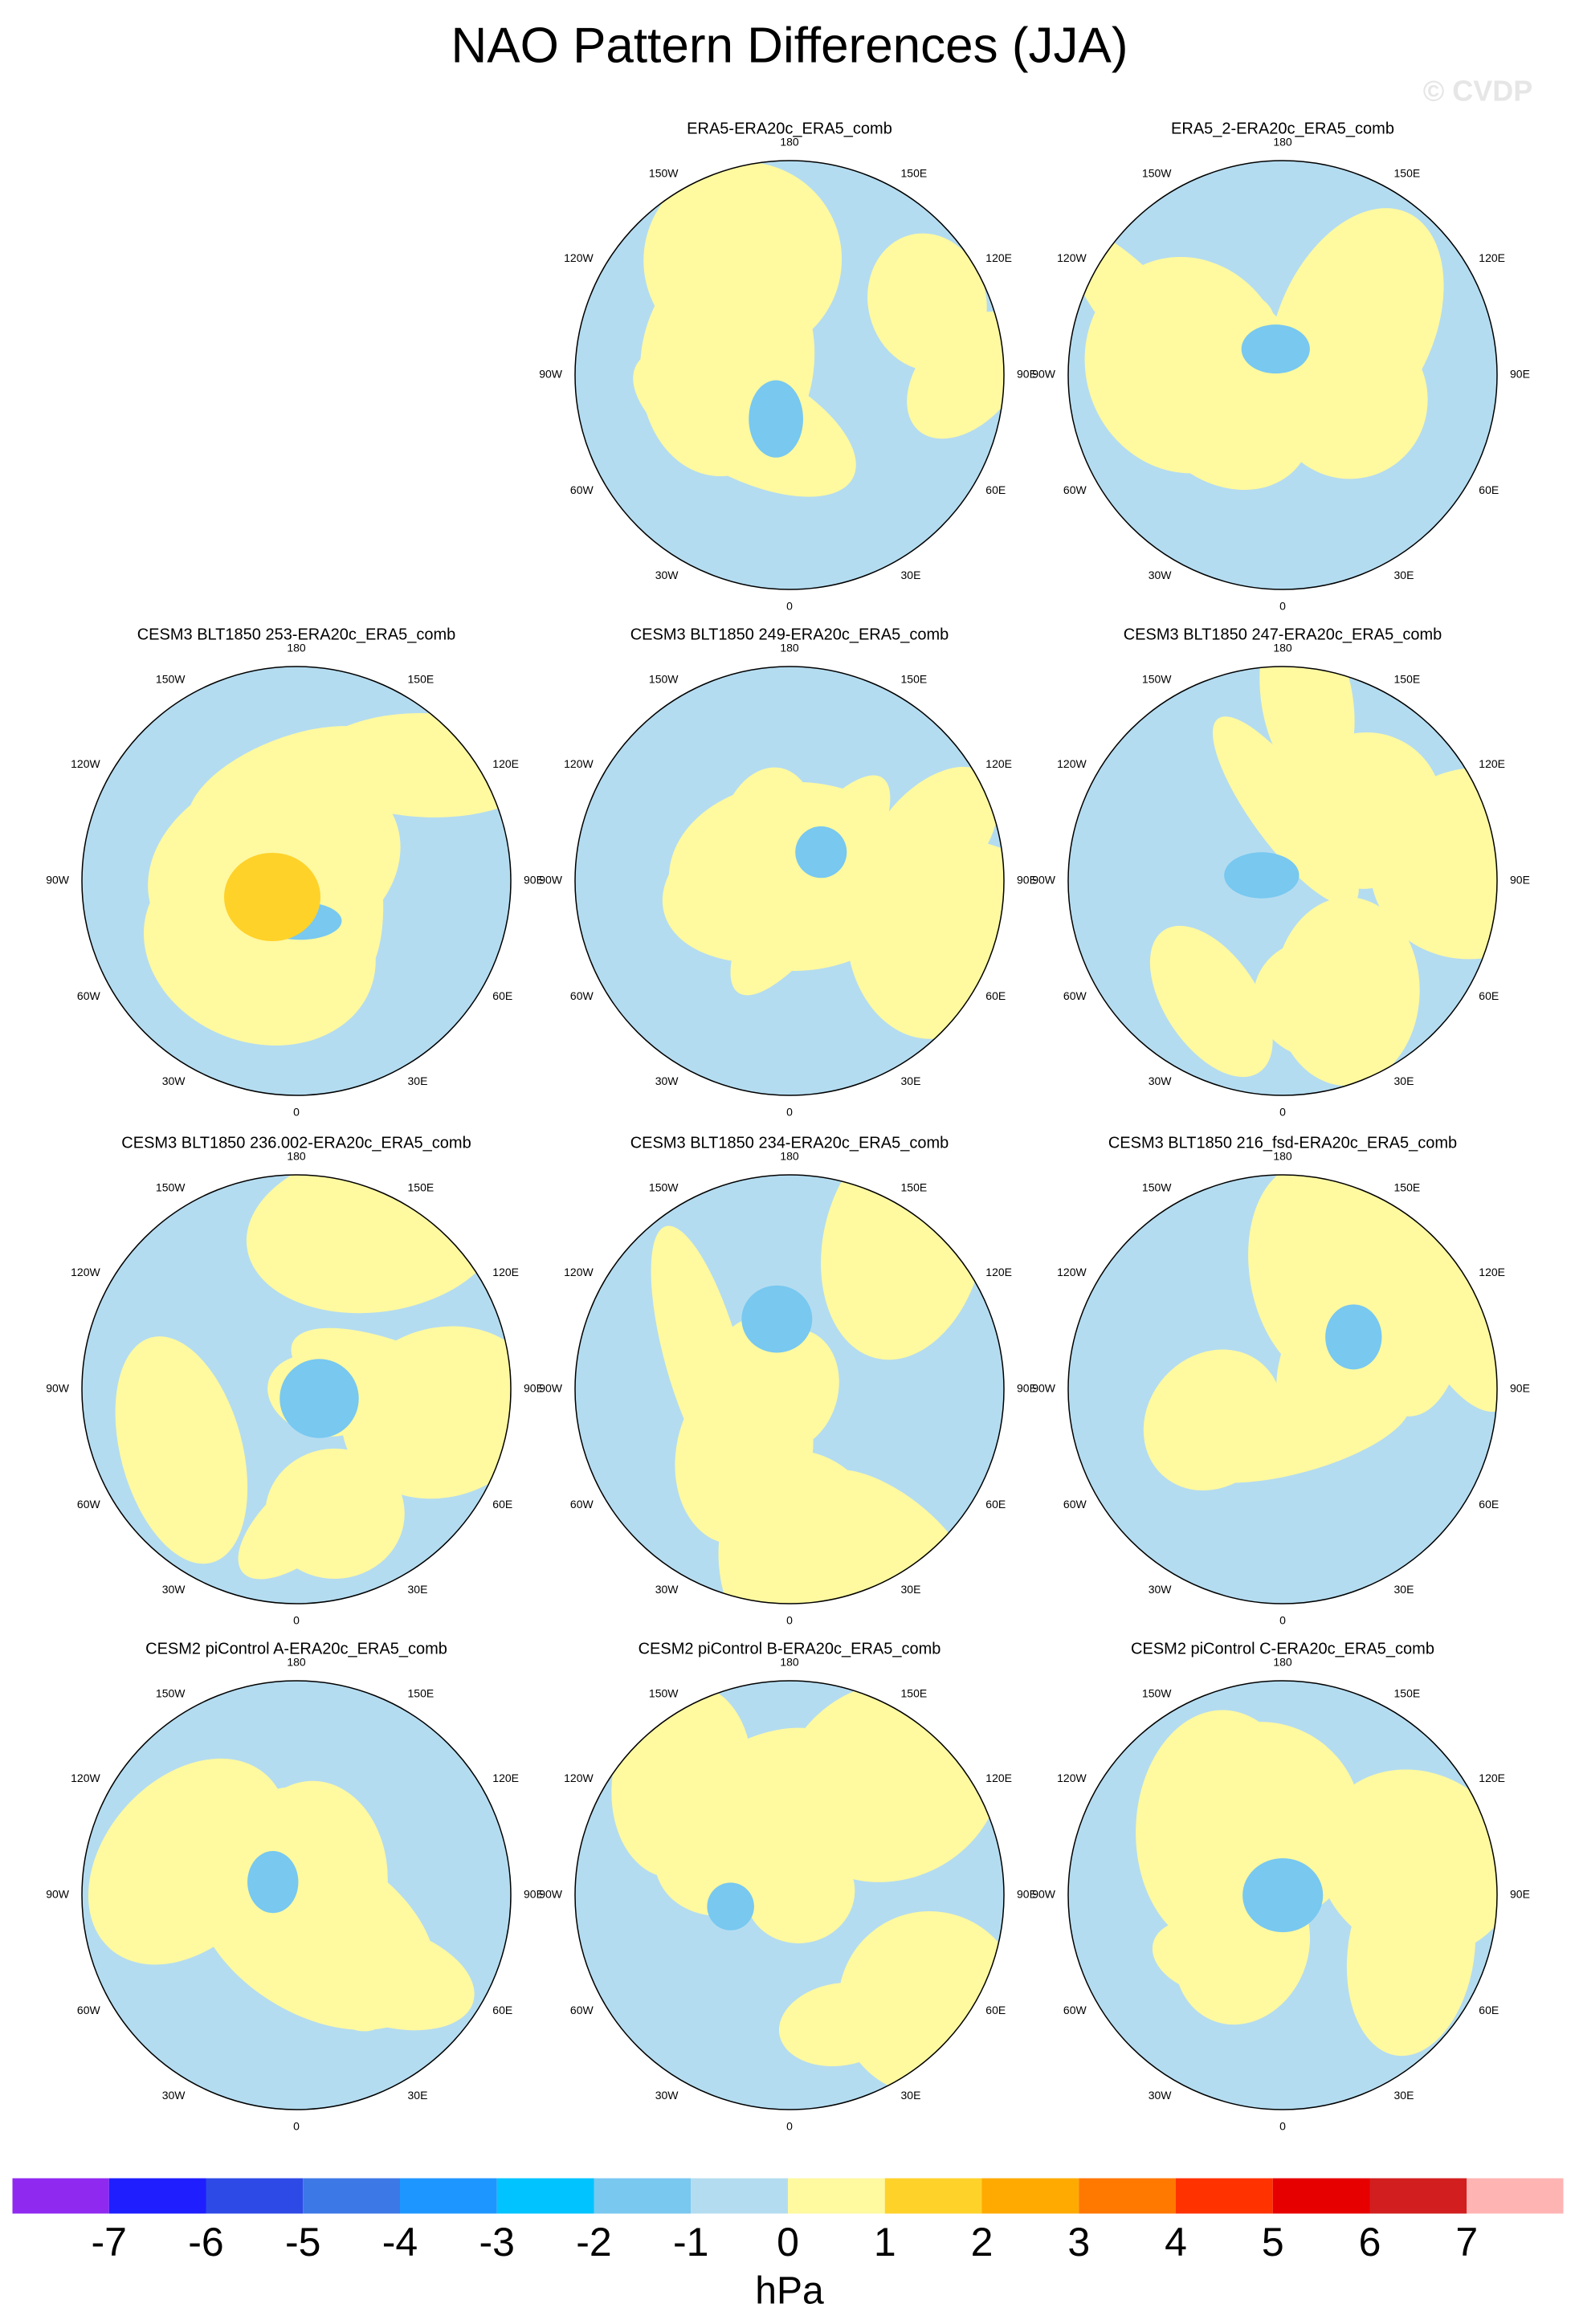 This screenshot has width=1579, height=2324. What do you see at coordinates (1466, 2243) in the screenshot?
I see `colorbar-tick-label: 7` at bounding box center [1466, 2243].